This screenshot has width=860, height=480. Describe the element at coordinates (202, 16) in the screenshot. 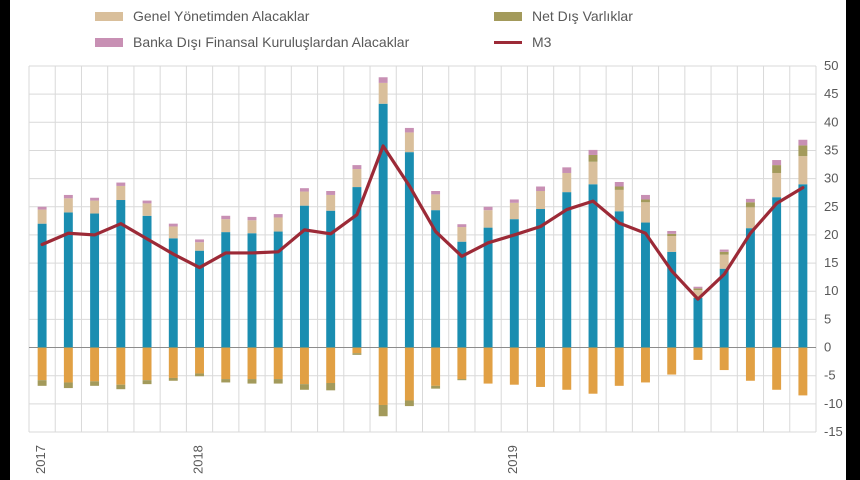

I see `legend-item-genel-yonetim: Genel Yönetimden Alacaklar` at that location.